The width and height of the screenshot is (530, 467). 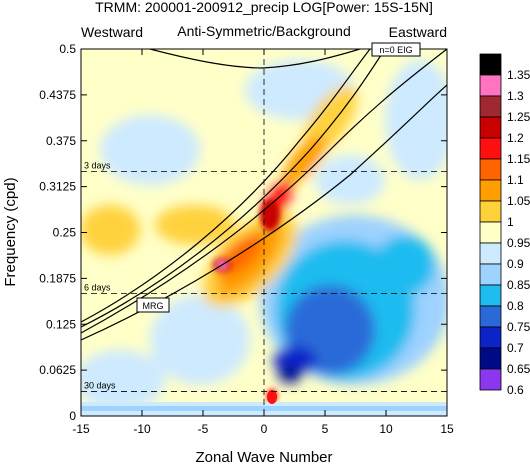 I want to click on colorbar-label: 0.85, so click(x=518, y=285).